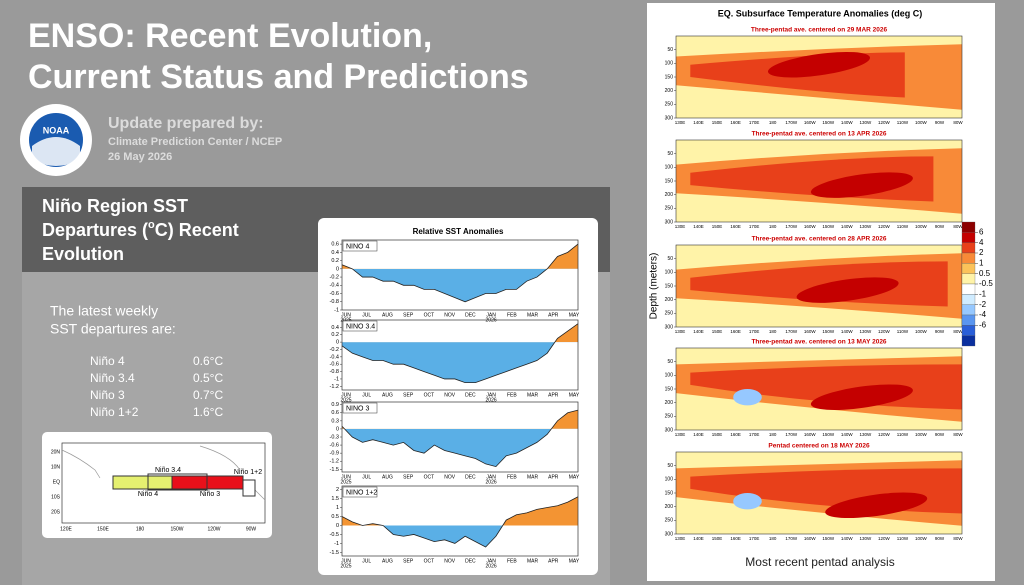  What do you see at coordinates (334, 454) in the screenshot?
I see `y-tick-label: -0.9` at bounding box center [334, 454].